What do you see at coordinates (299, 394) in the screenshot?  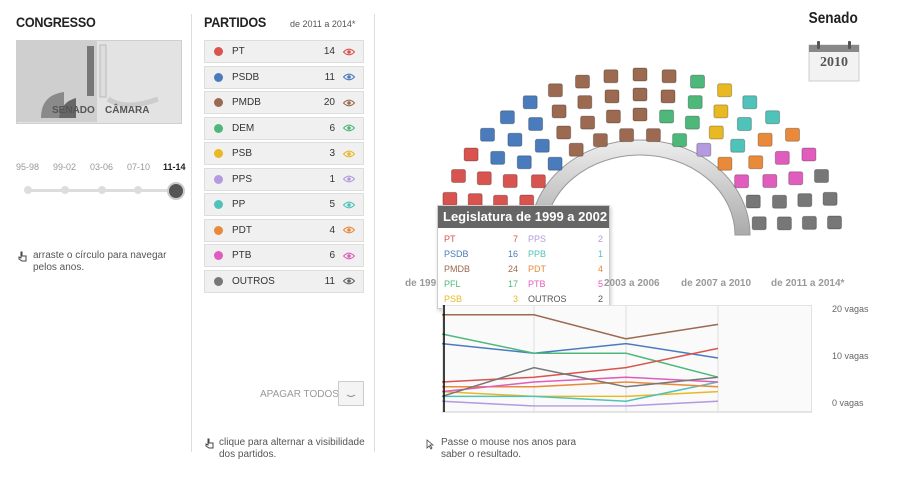 I see `clear-all-label: APAGAR TODOS` at bounding box center [299, 394].